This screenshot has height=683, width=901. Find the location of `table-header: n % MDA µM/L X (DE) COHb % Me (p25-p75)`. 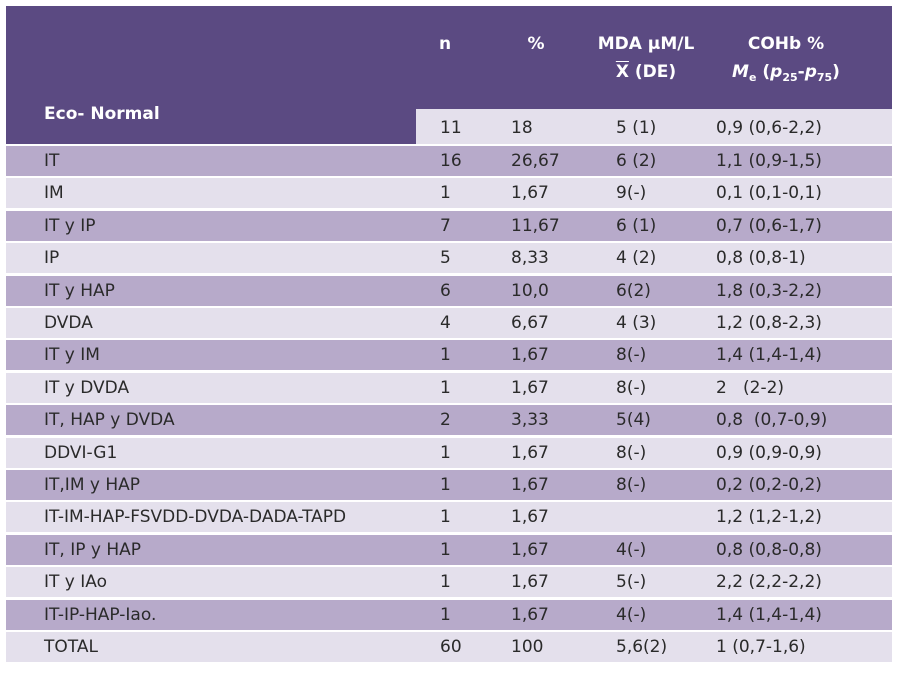

table-header: n % MDA µM/L X (DE) COHb % Me (p25-p75) is located at coordinates (449, 57).